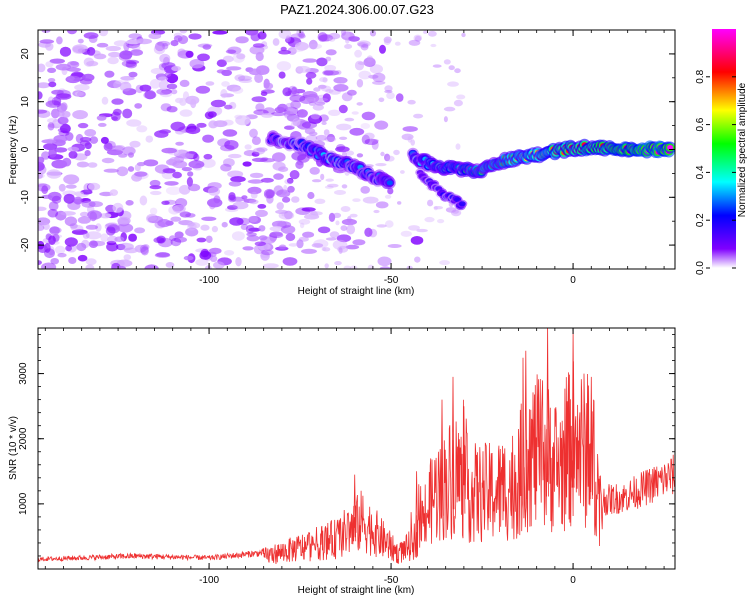 The height and width of the screenshot is (600, 750). Describe the element at coordinates (25, 149) in the screenshot. I see `spectrogram-ytick-label: 0` at that location.